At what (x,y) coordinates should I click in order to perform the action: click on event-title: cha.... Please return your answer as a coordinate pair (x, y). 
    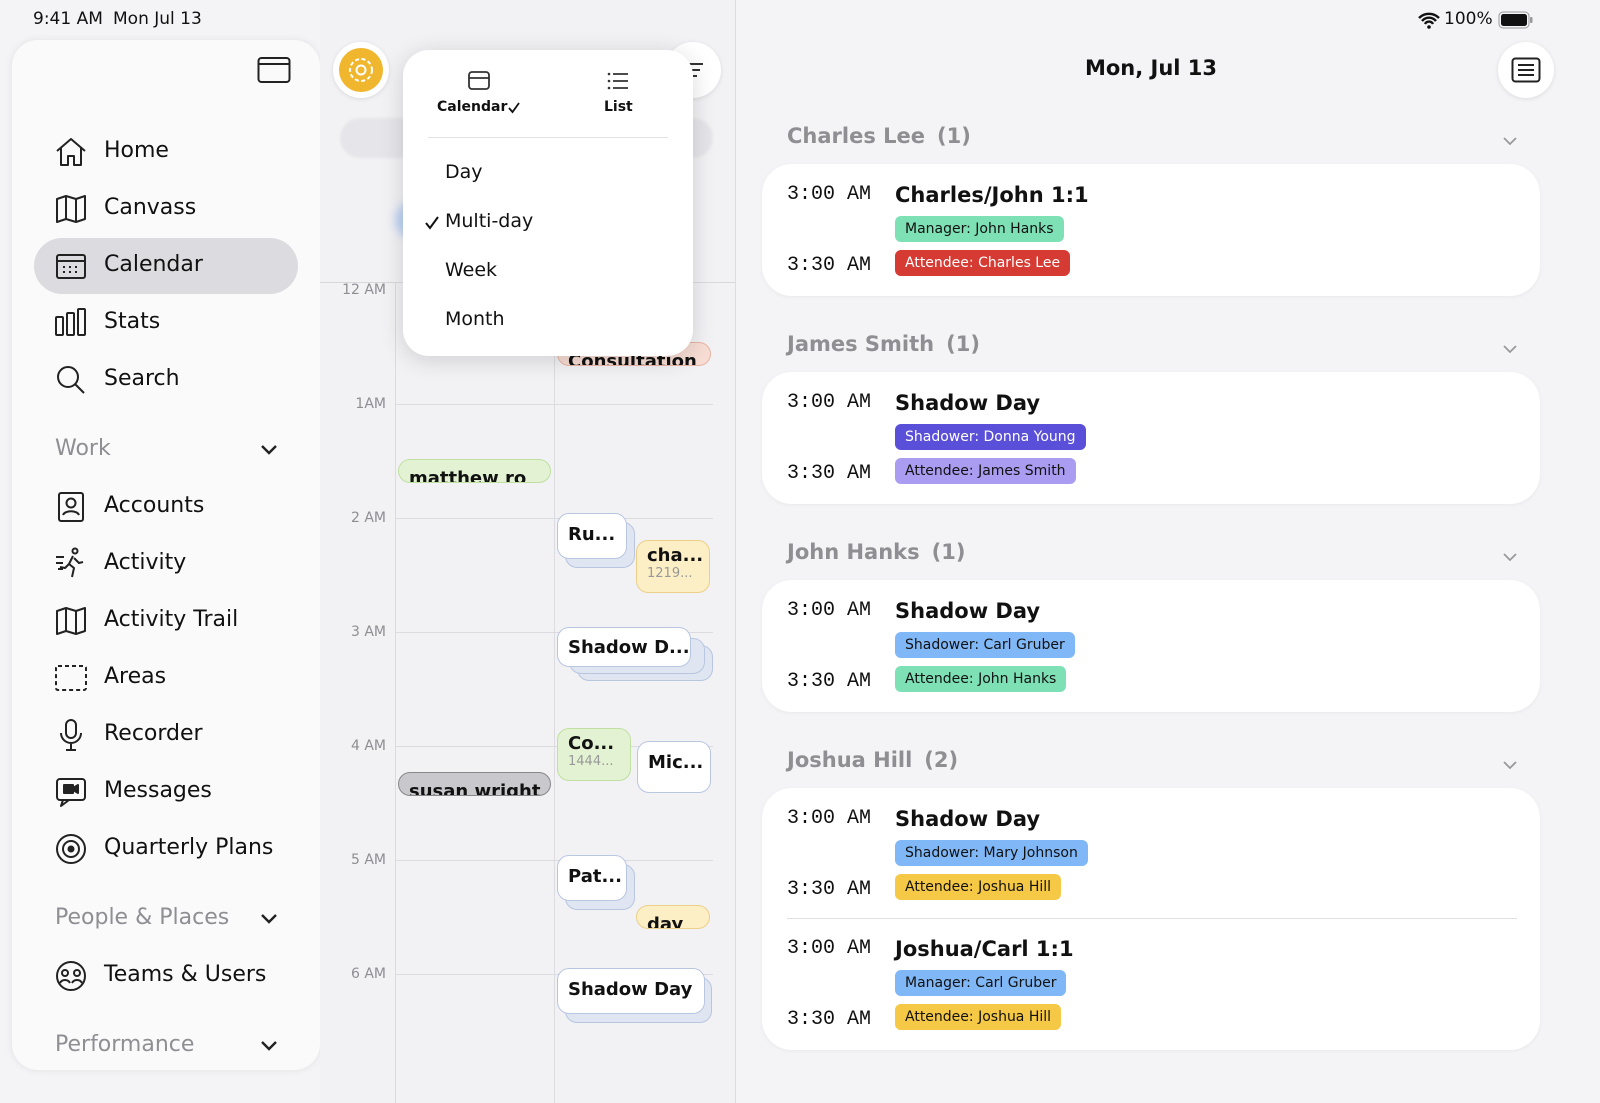
    Looking at the image, I should click on (675, 555).